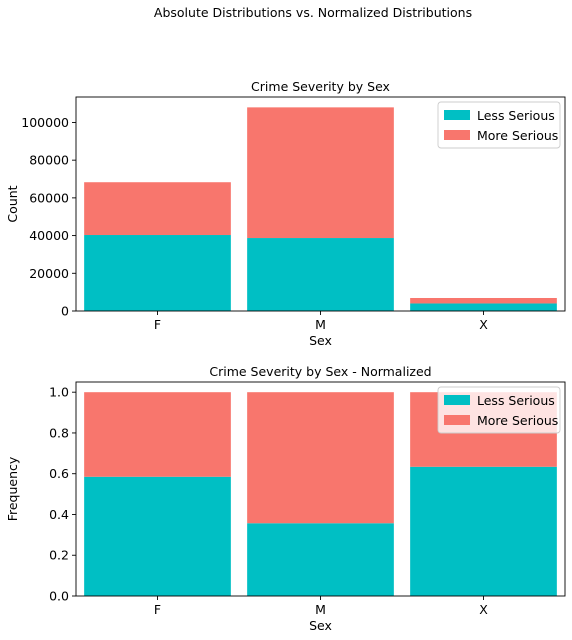 This screenshot has height=640, width=572. I want to click on y-tick-label: 0.6, so click(59, 473).